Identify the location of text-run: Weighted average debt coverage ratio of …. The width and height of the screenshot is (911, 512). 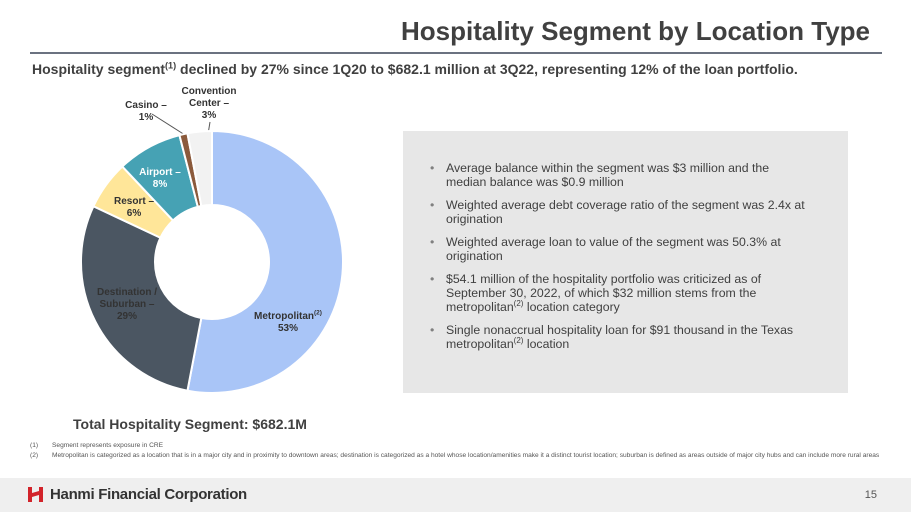
(625, 212).